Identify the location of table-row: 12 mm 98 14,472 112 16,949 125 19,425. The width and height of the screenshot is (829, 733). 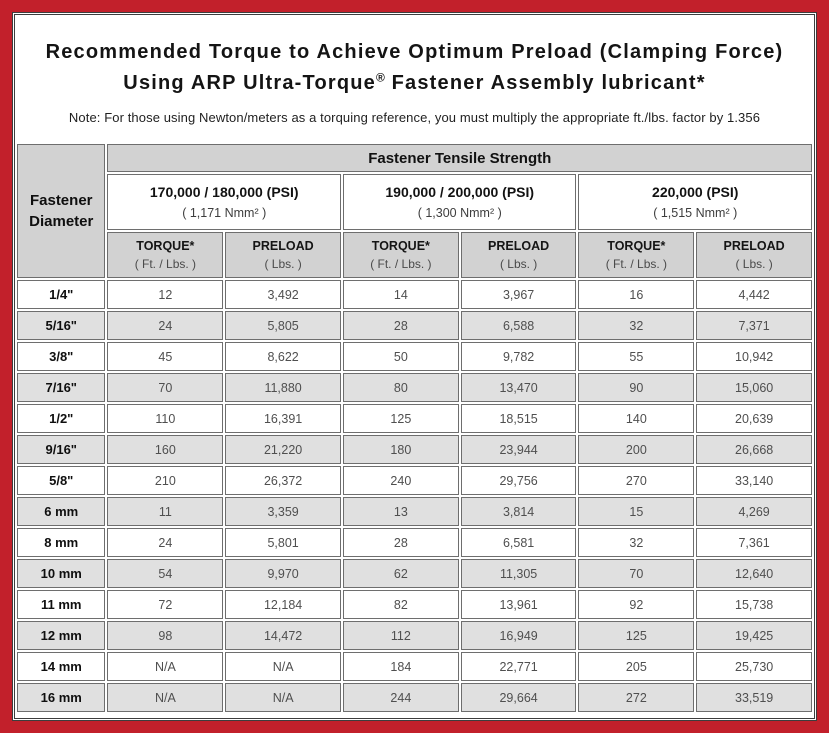
(414, 635).